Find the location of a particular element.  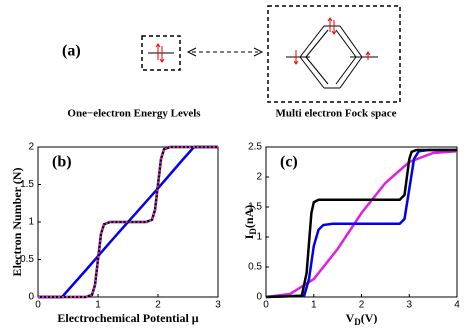

panel-label: (c) is located at coordinates (289, 162).